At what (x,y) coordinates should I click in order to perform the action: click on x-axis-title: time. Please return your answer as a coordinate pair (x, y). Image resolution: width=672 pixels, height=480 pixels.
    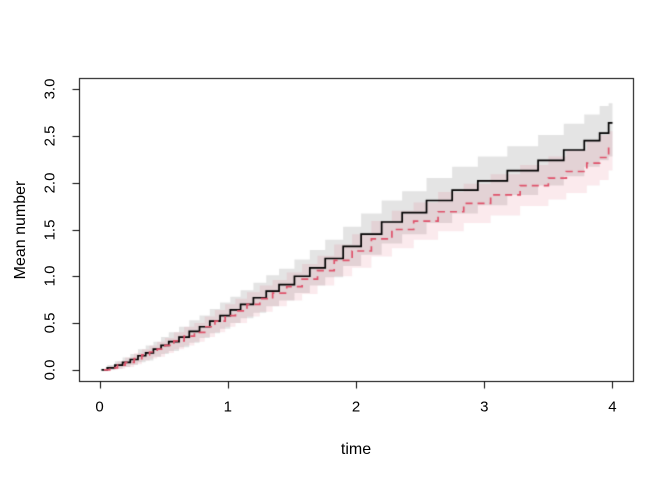
    Looking at the image, I should click on (356, 449).